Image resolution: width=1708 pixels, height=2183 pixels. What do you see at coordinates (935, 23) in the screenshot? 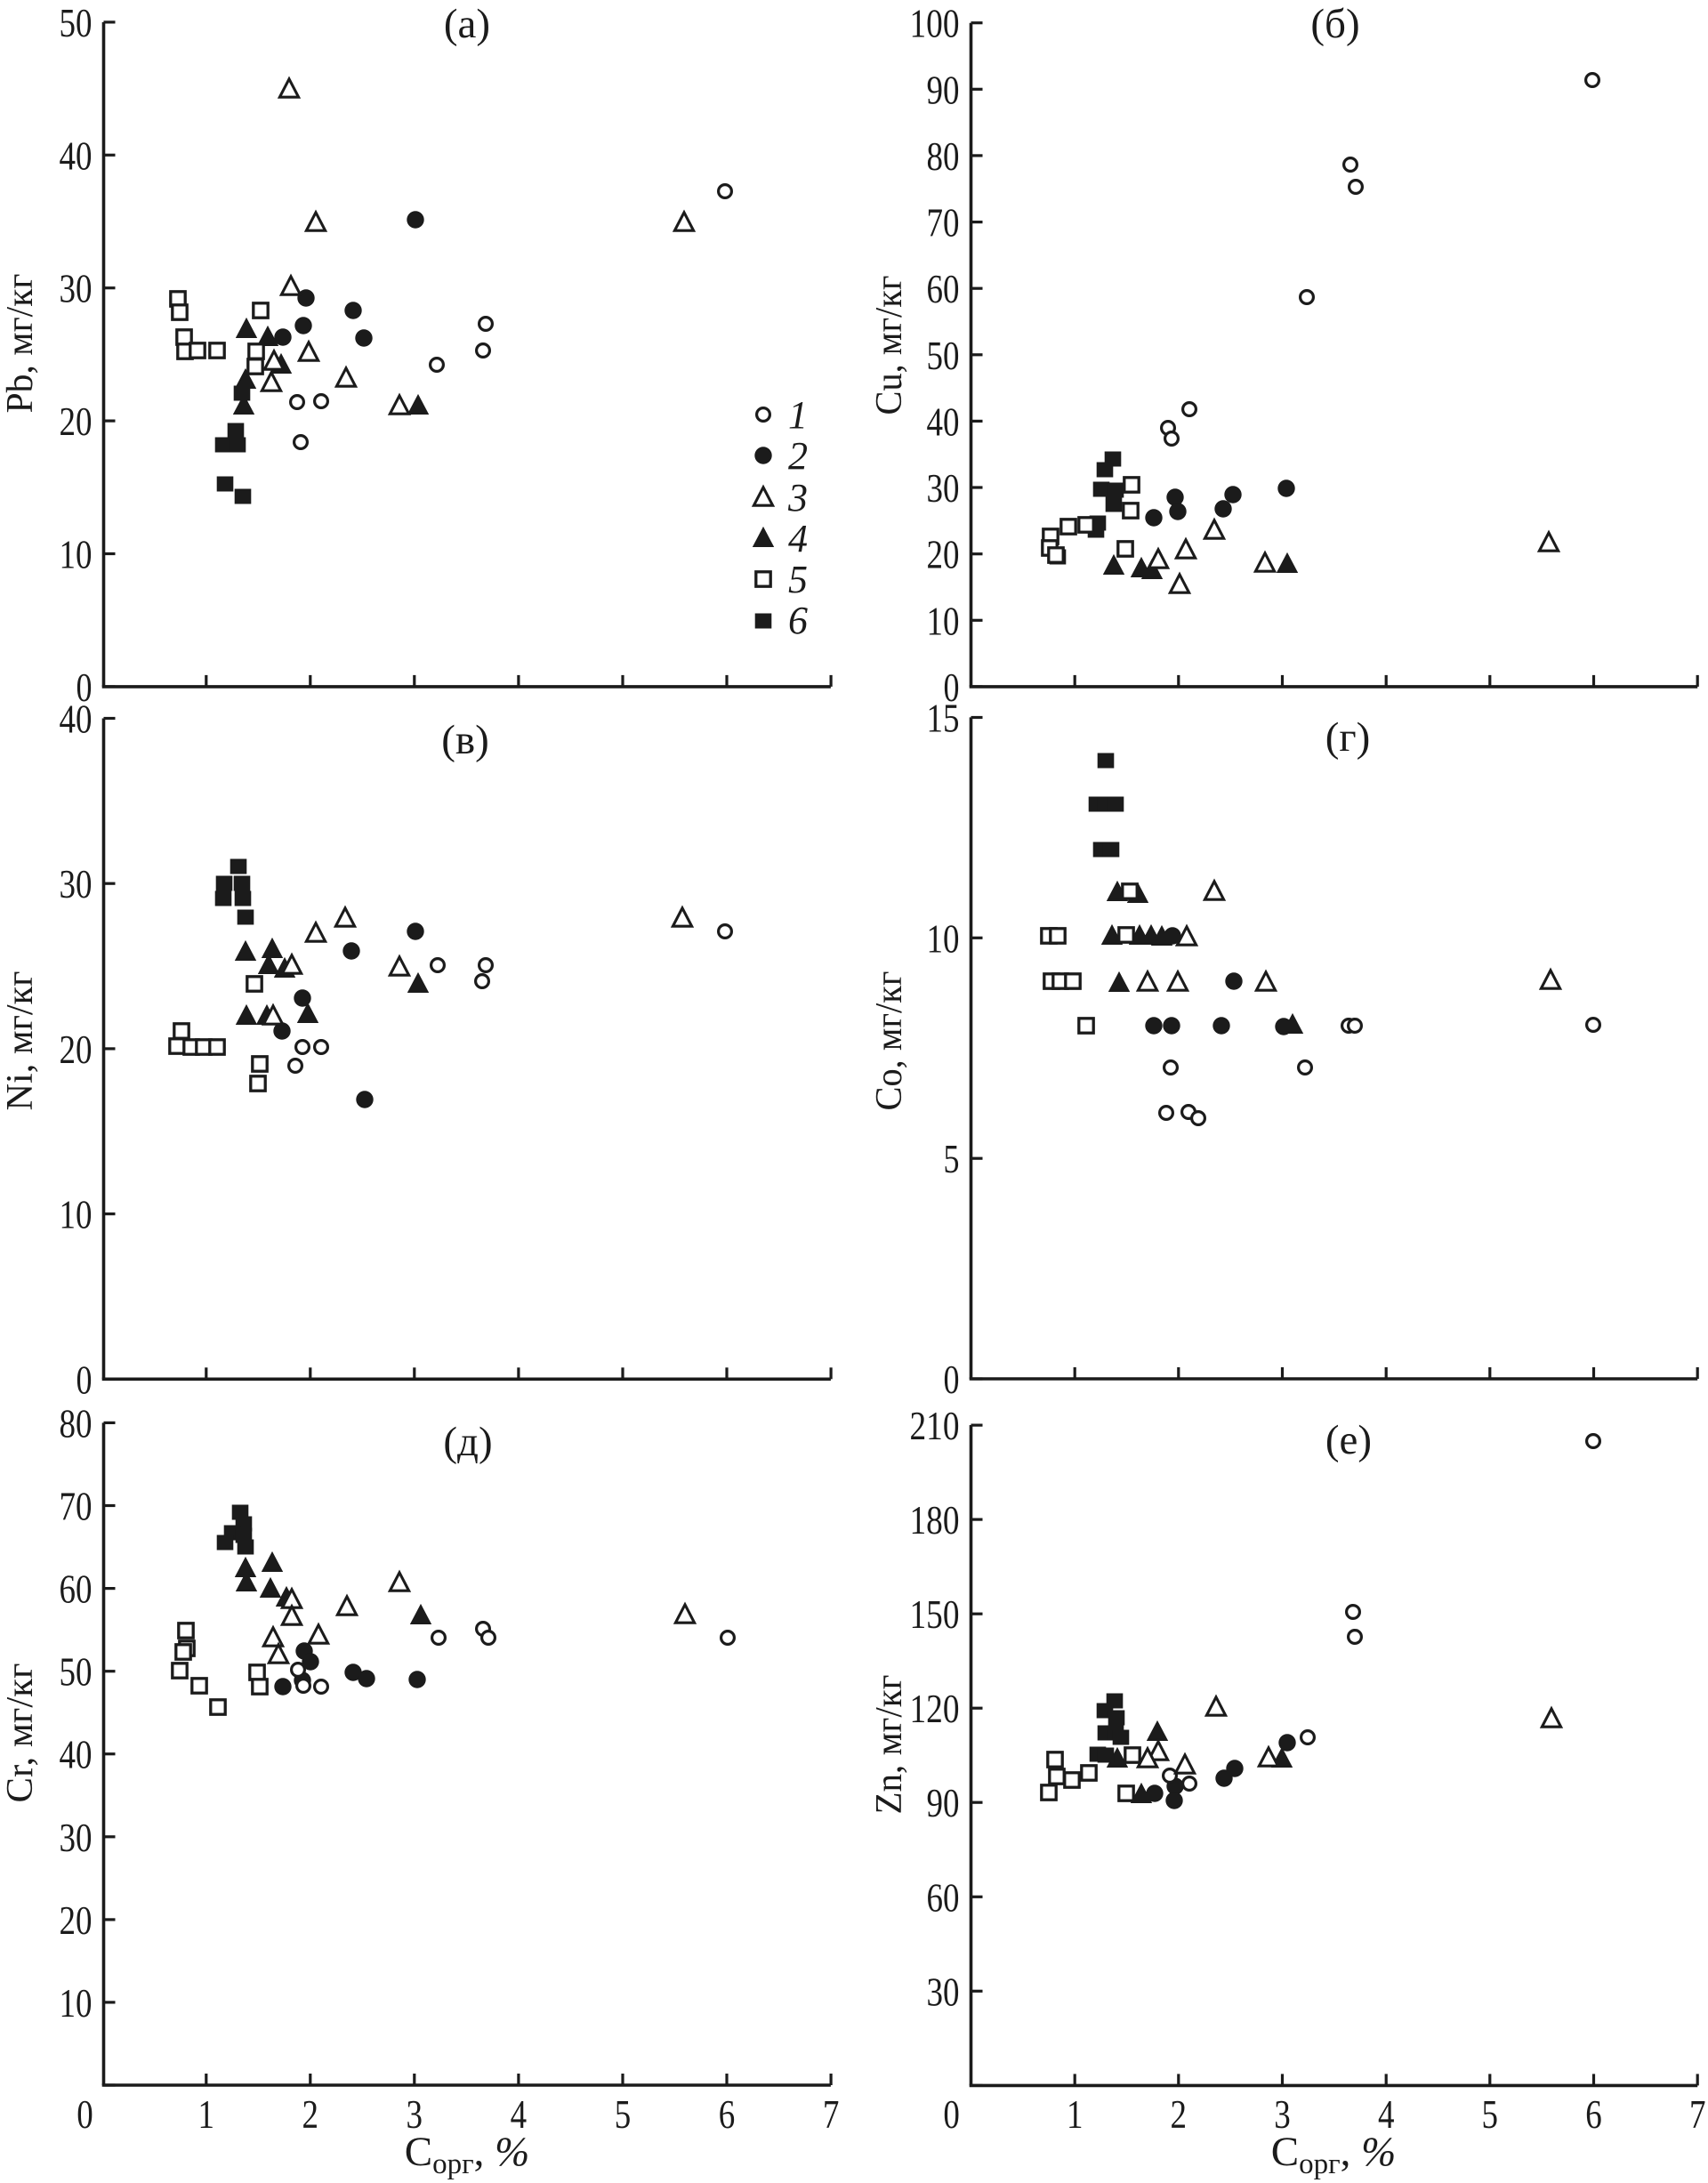
I see `svg-text: 100` at bounding box center [935, 23].